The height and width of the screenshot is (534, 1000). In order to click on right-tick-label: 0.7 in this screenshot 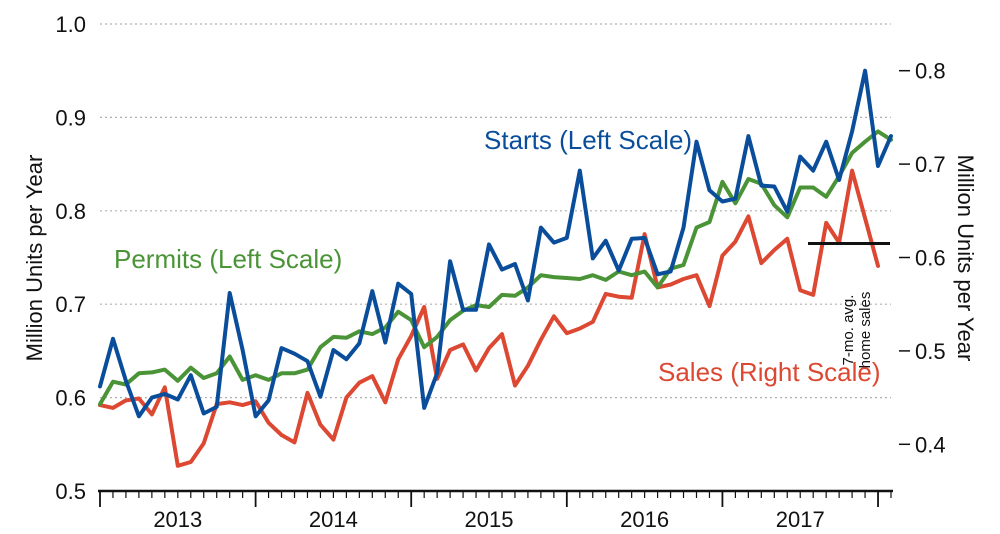, I will do `click(930, 164)`.